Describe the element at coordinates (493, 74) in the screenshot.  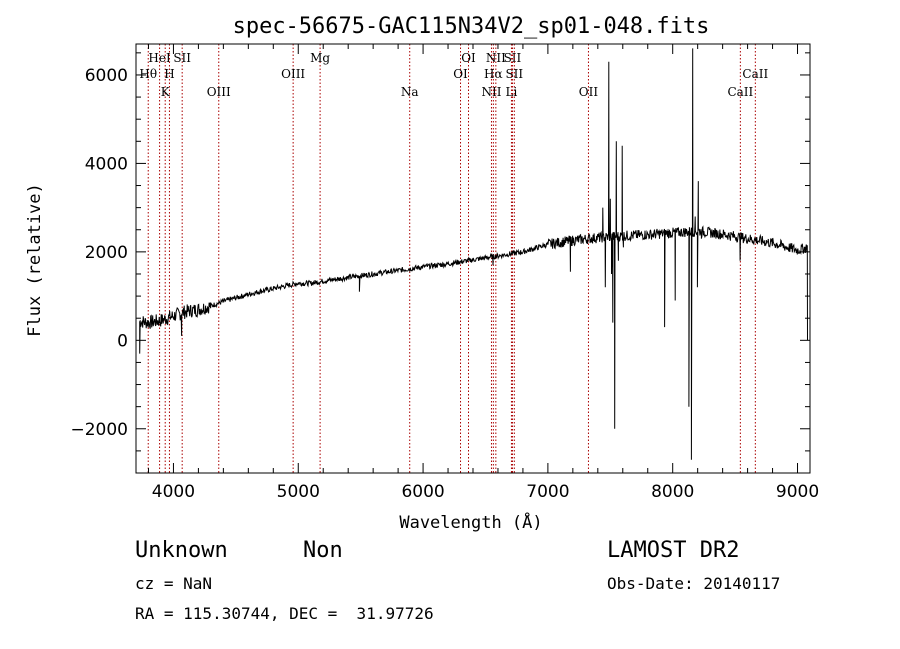
I see `line-label: Hα` at that location.